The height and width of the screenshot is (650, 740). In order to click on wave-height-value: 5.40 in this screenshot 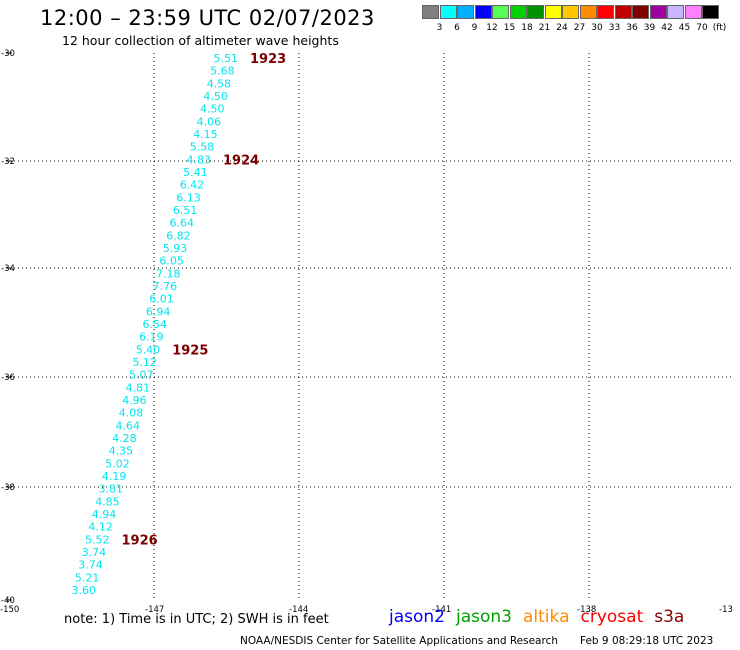, I will do `click(148, 349)`.